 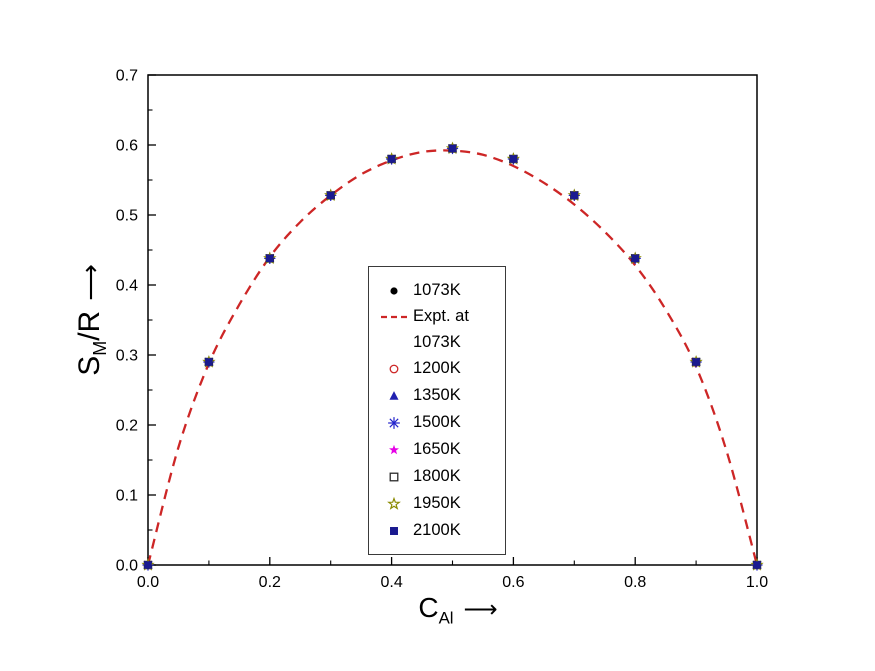 I want to click on filled-star-marker, so click(x=394, y=449).